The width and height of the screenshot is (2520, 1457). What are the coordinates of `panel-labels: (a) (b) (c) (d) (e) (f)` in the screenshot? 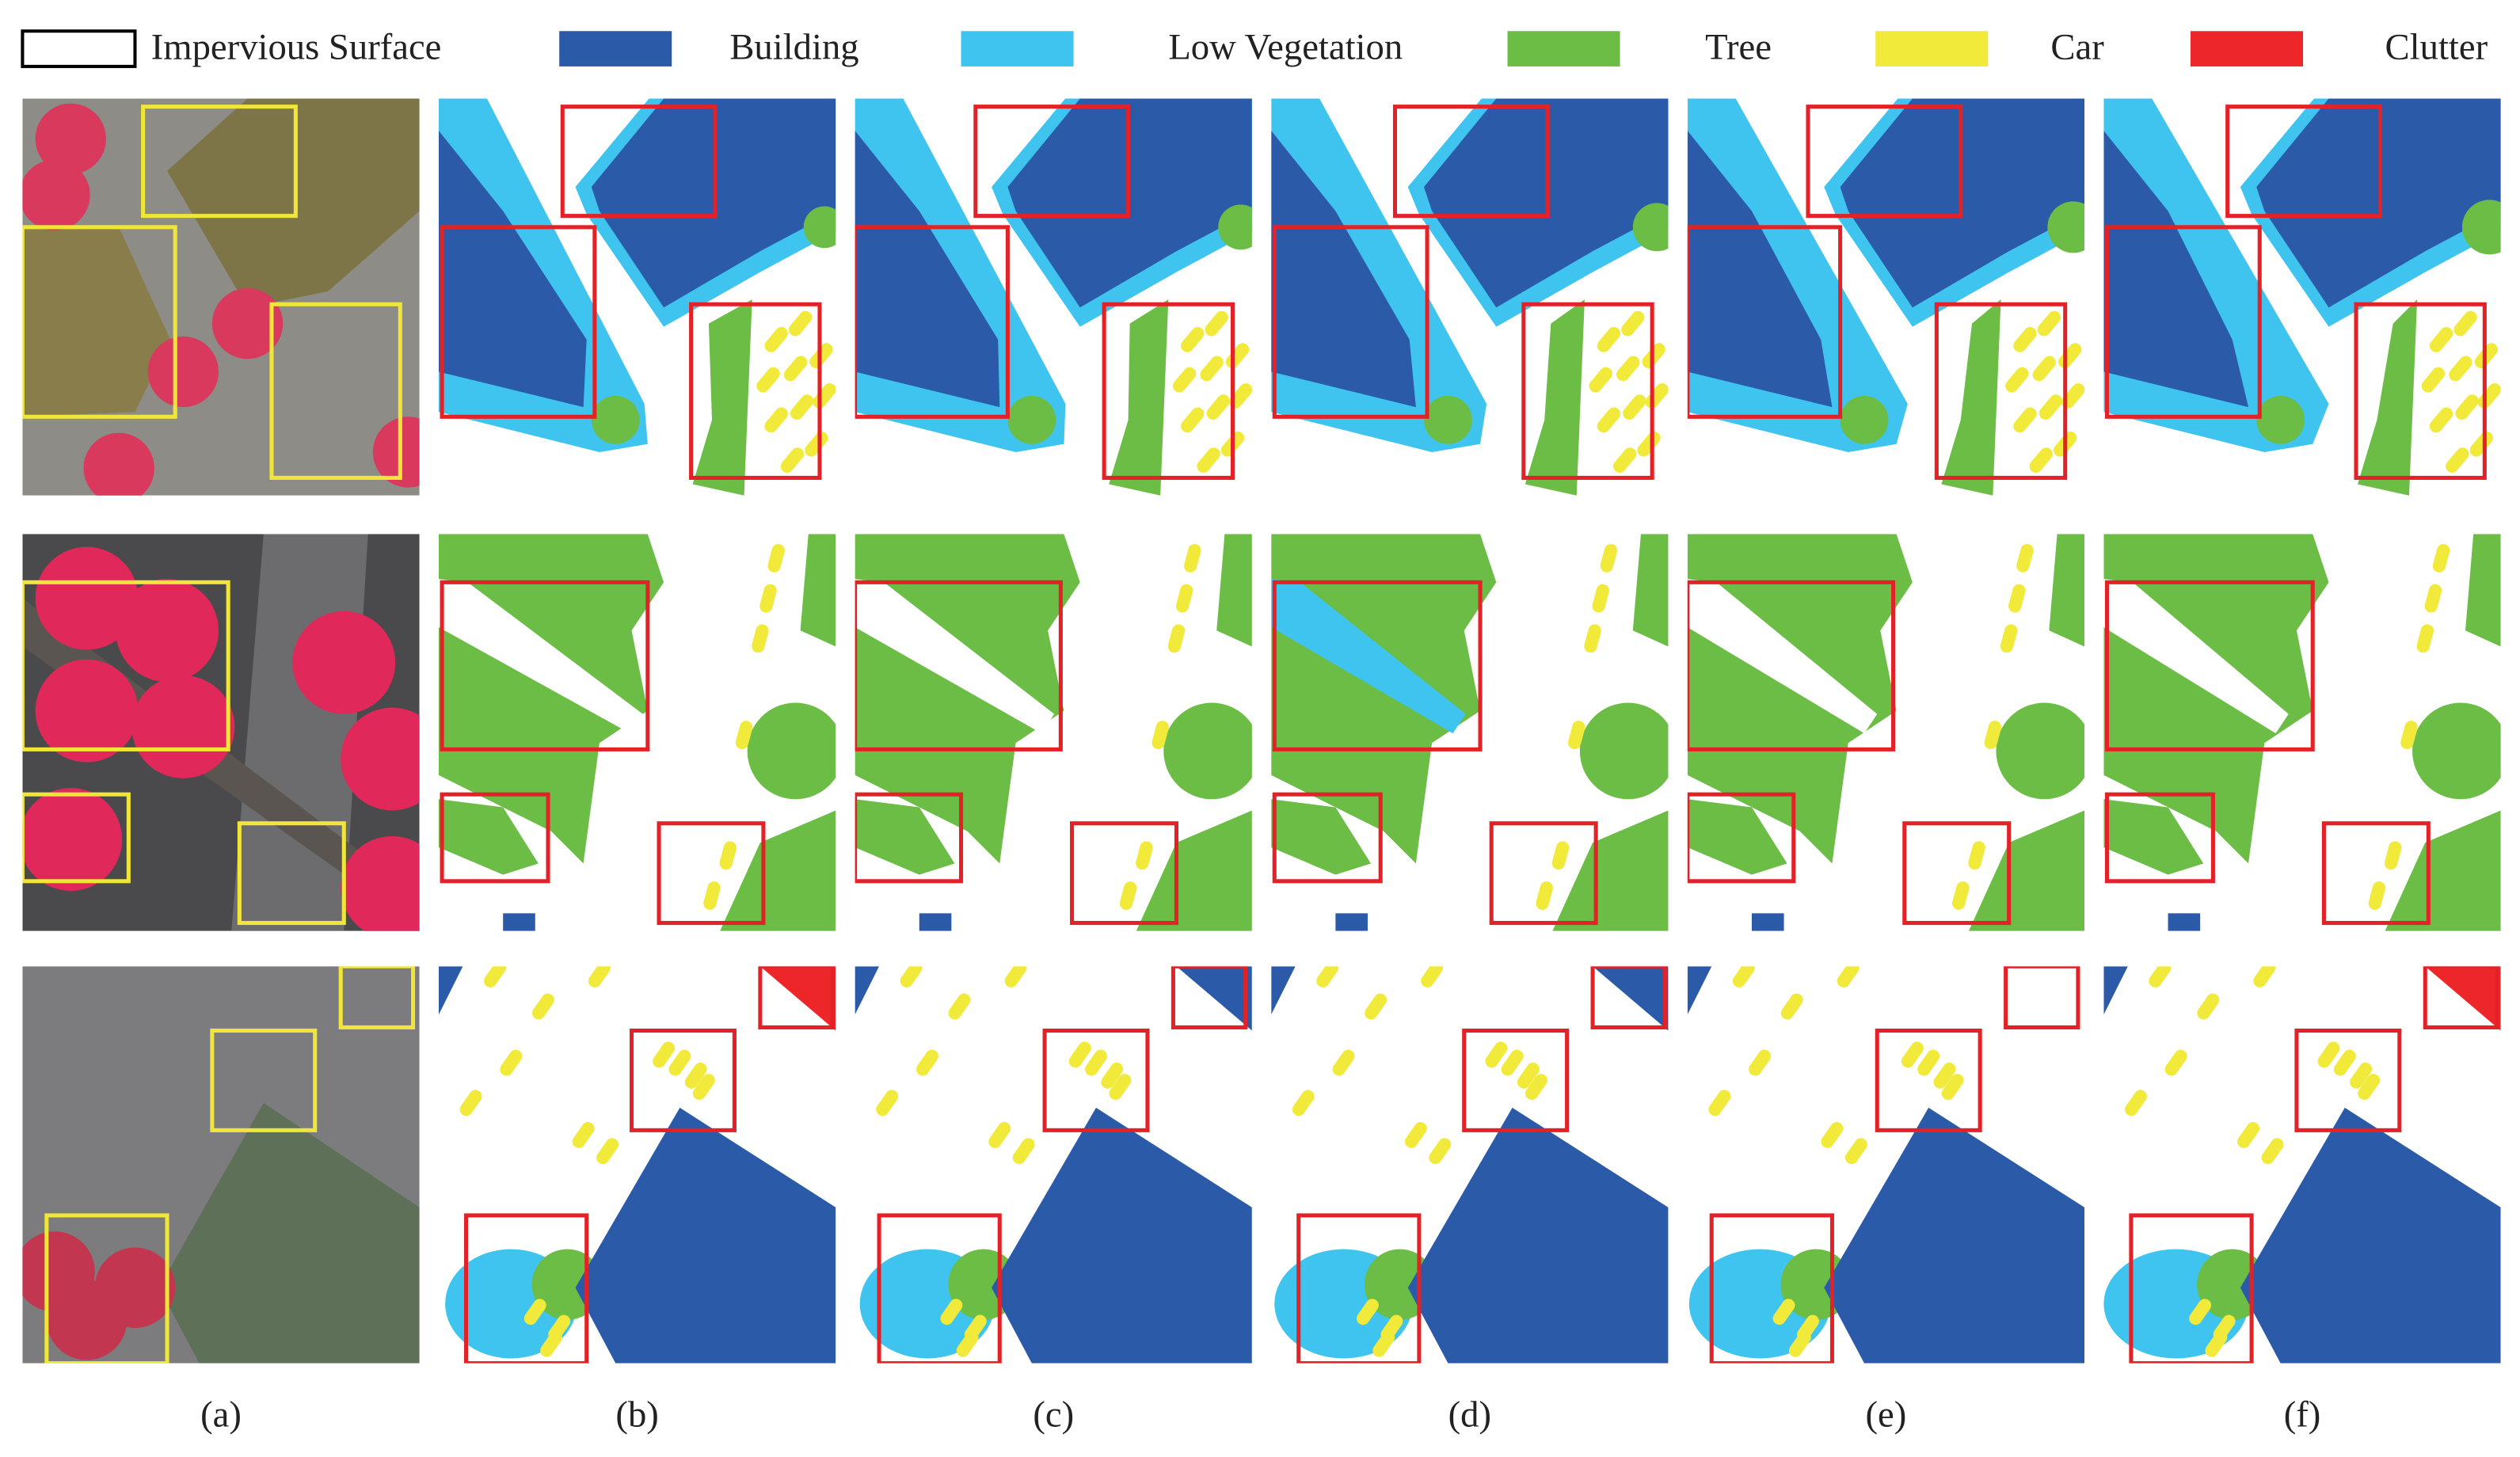 It's located at (1260, 1414).